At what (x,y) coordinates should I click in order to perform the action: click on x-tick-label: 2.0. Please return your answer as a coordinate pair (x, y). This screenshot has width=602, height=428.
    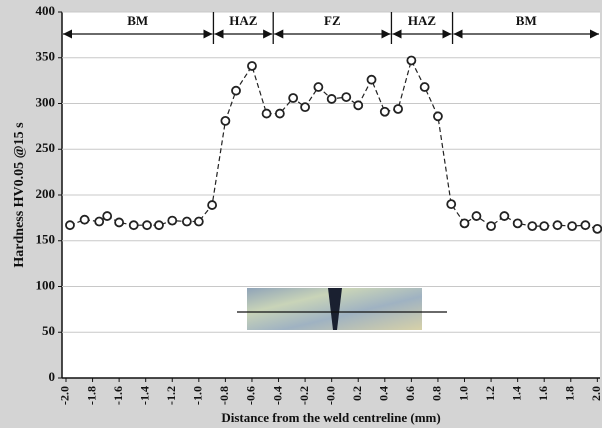
    Looking at the image, I should click on (595, 393).